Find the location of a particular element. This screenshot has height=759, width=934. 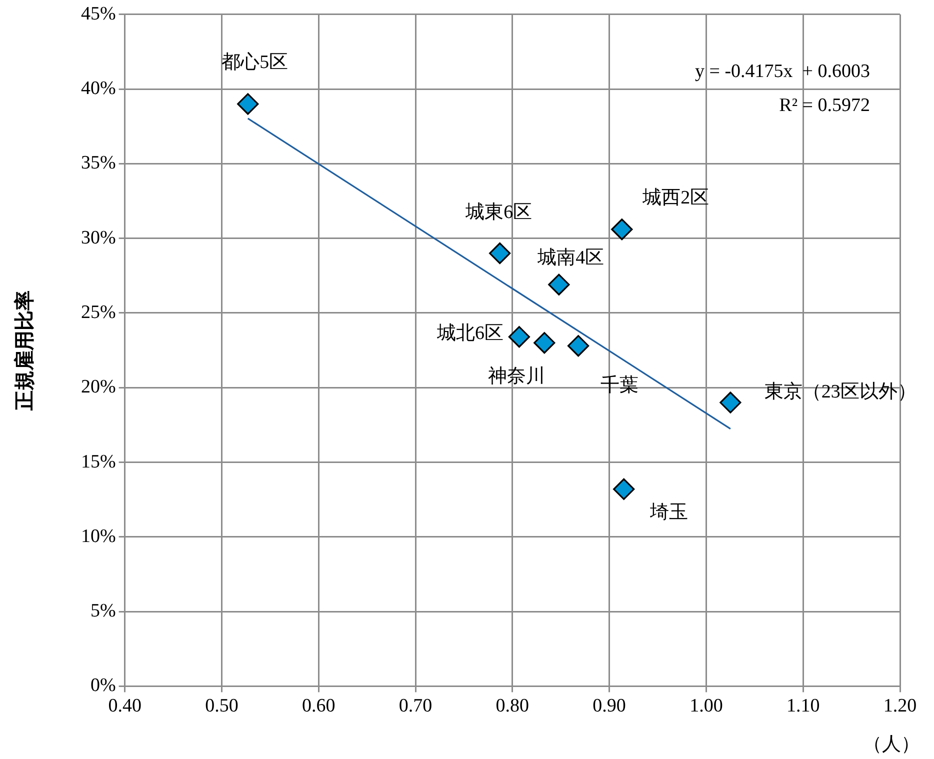

annotation: 城東6区 is located at coordinates (498, 213).